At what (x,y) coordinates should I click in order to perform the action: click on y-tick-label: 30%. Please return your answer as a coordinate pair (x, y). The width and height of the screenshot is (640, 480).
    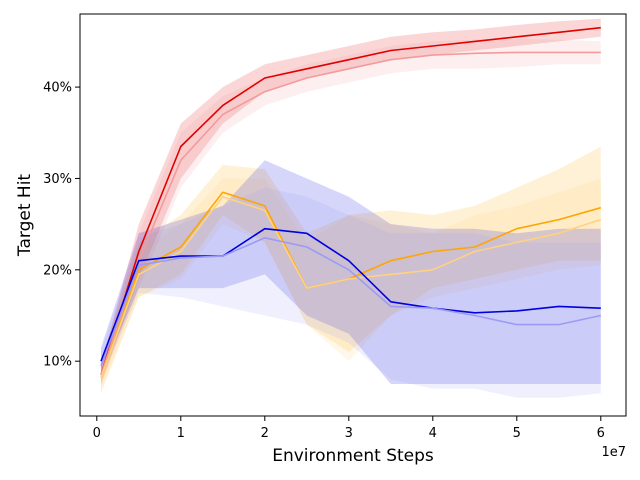
    Looking at the image, I should click on (57, 179).